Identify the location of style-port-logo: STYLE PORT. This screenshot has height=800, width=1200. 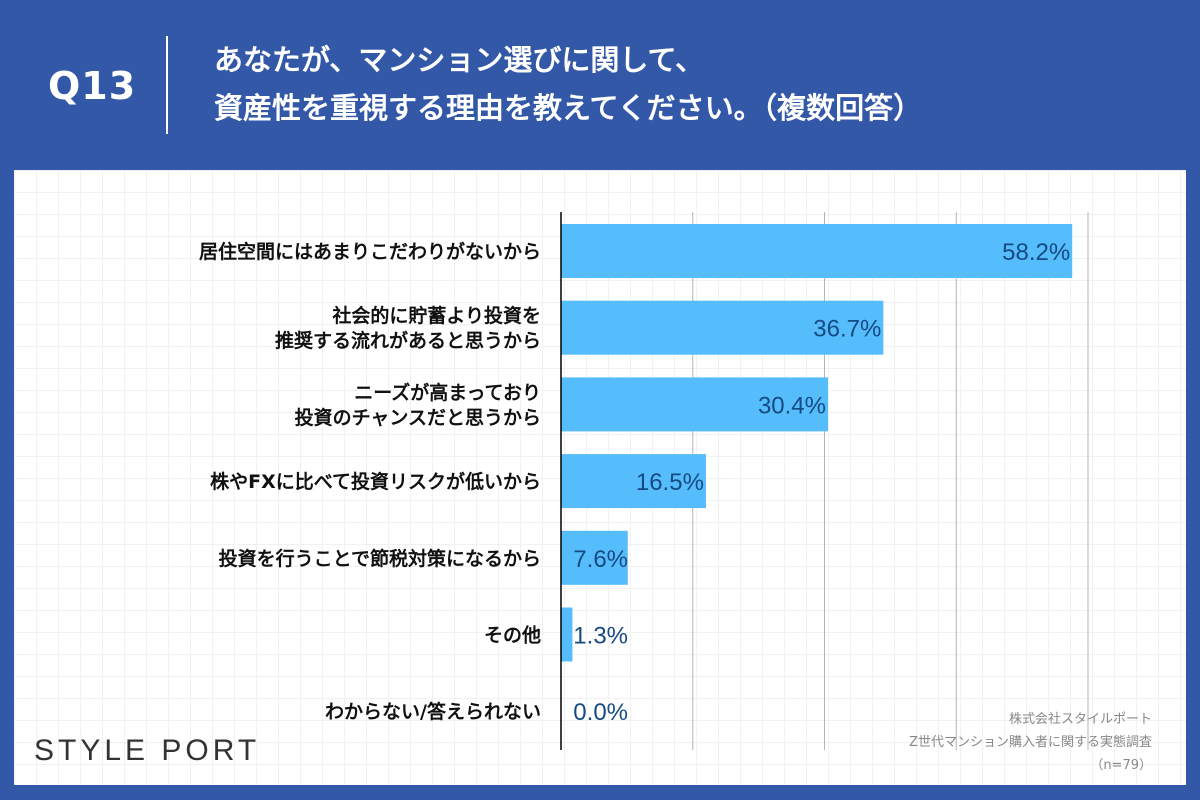
(147, 750).